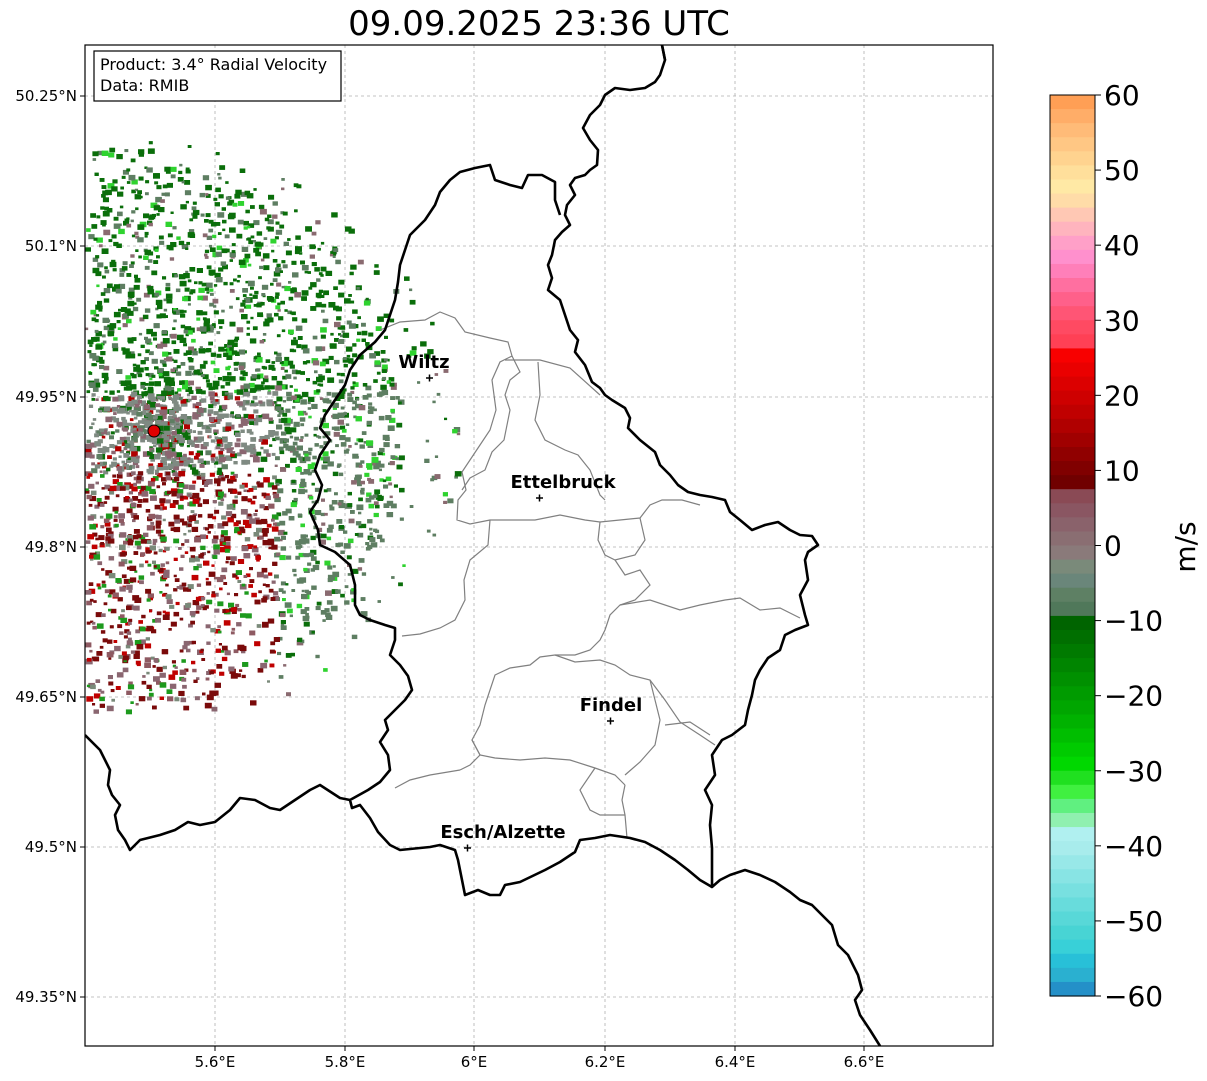 This screenshot has height=1081, width=1207. Describe the element at coordinates (46, 997) in the screenshot. I see `lat-tick-label: 49.35°N` at that location.